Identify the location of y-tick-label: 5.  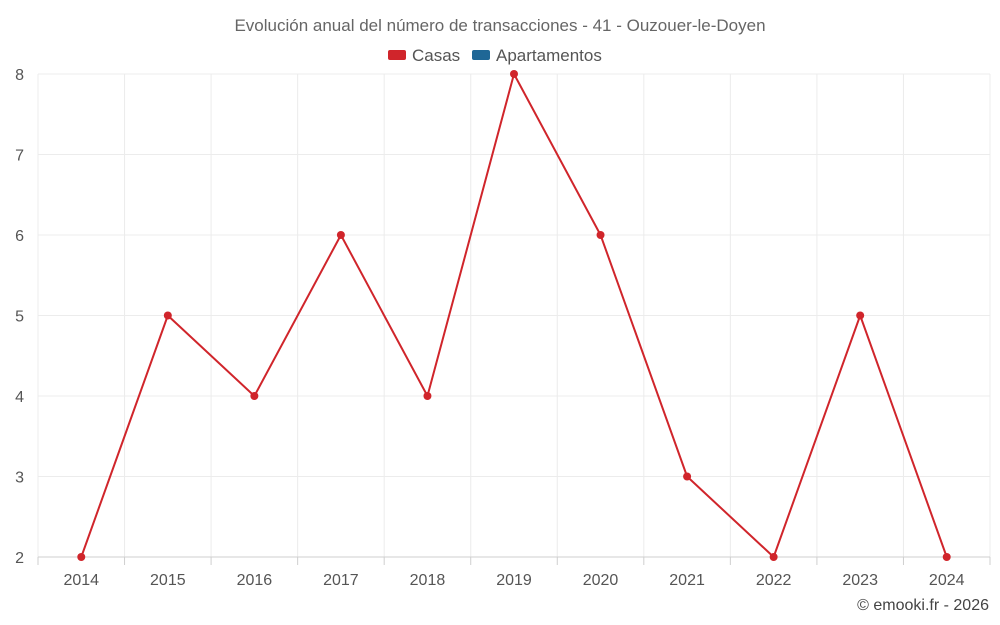
(19, 317).